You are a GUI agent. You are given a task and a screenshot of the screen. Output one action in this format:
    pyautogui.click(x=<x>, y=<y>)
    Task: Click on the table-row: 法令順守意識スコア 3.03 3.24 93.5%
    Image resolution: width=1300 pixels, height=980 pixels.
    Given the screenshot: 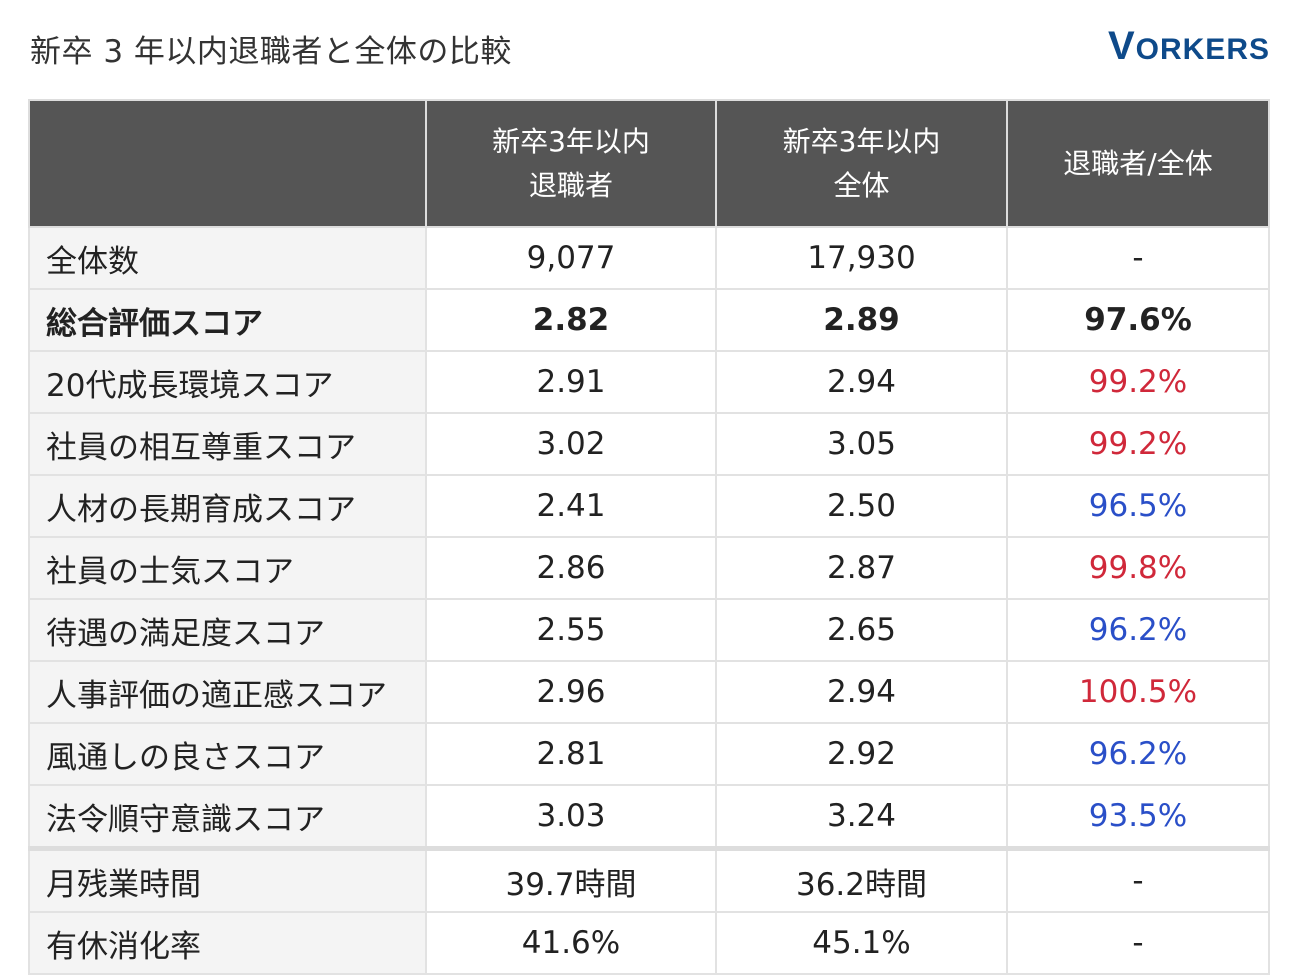 What is the action you would take?
    pyautogui.click(x=649, y=817)
    